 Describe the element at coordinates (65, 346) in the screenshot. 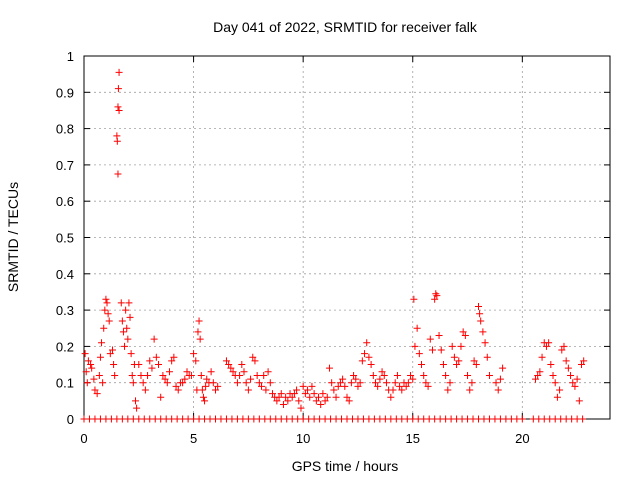

I see `y-tick-label: 0.2` at that location.